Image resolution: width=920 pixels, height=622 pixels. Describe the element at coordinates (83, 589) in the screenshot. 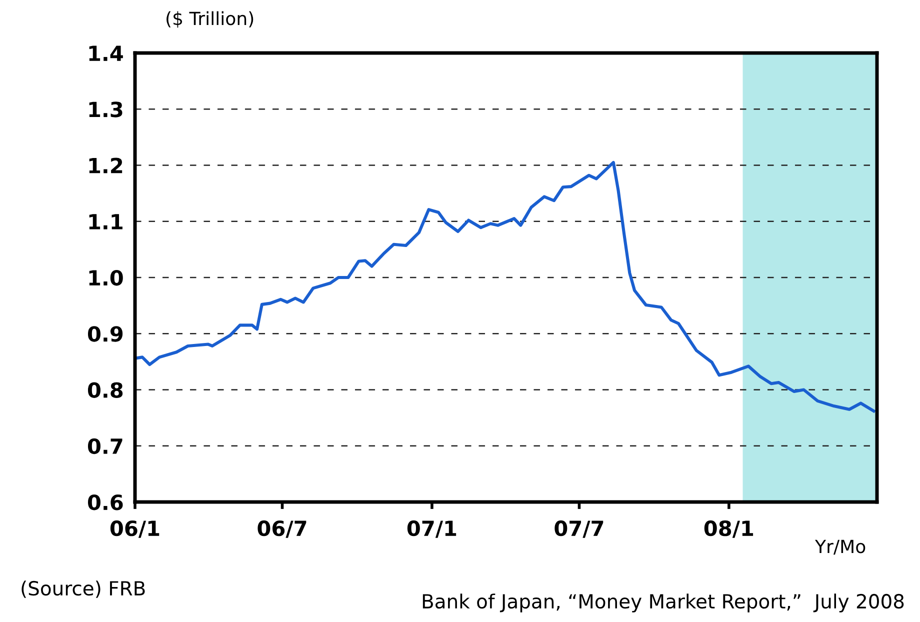

I see `text: (Source) FRB` at that location.